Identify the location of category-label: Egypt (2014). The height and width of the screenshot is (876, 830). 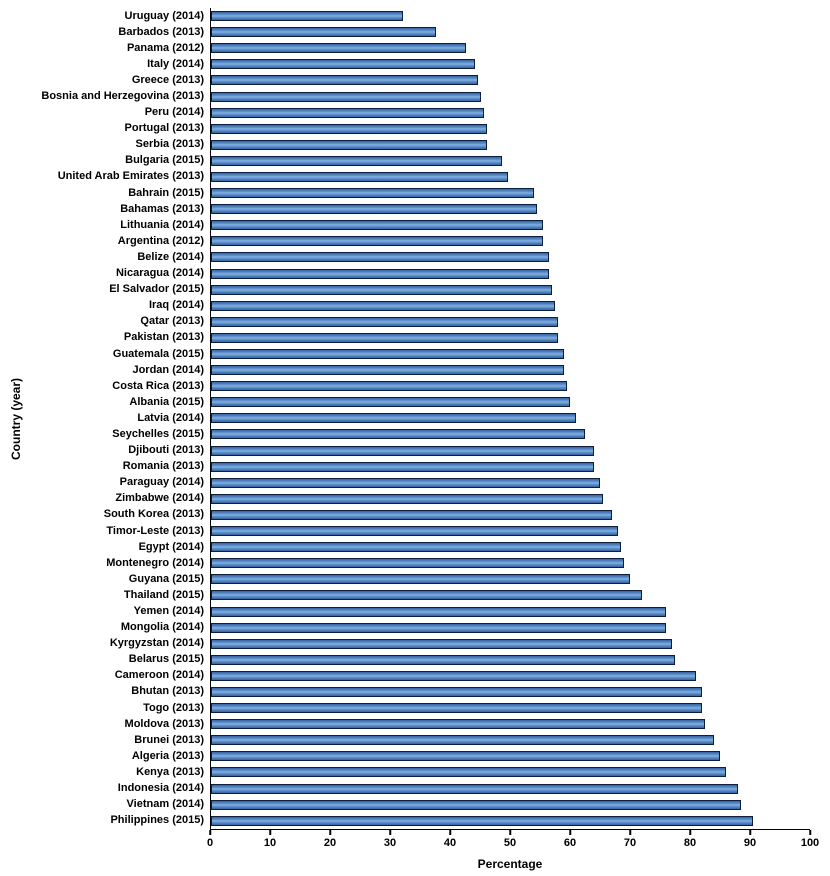
(171, 546).